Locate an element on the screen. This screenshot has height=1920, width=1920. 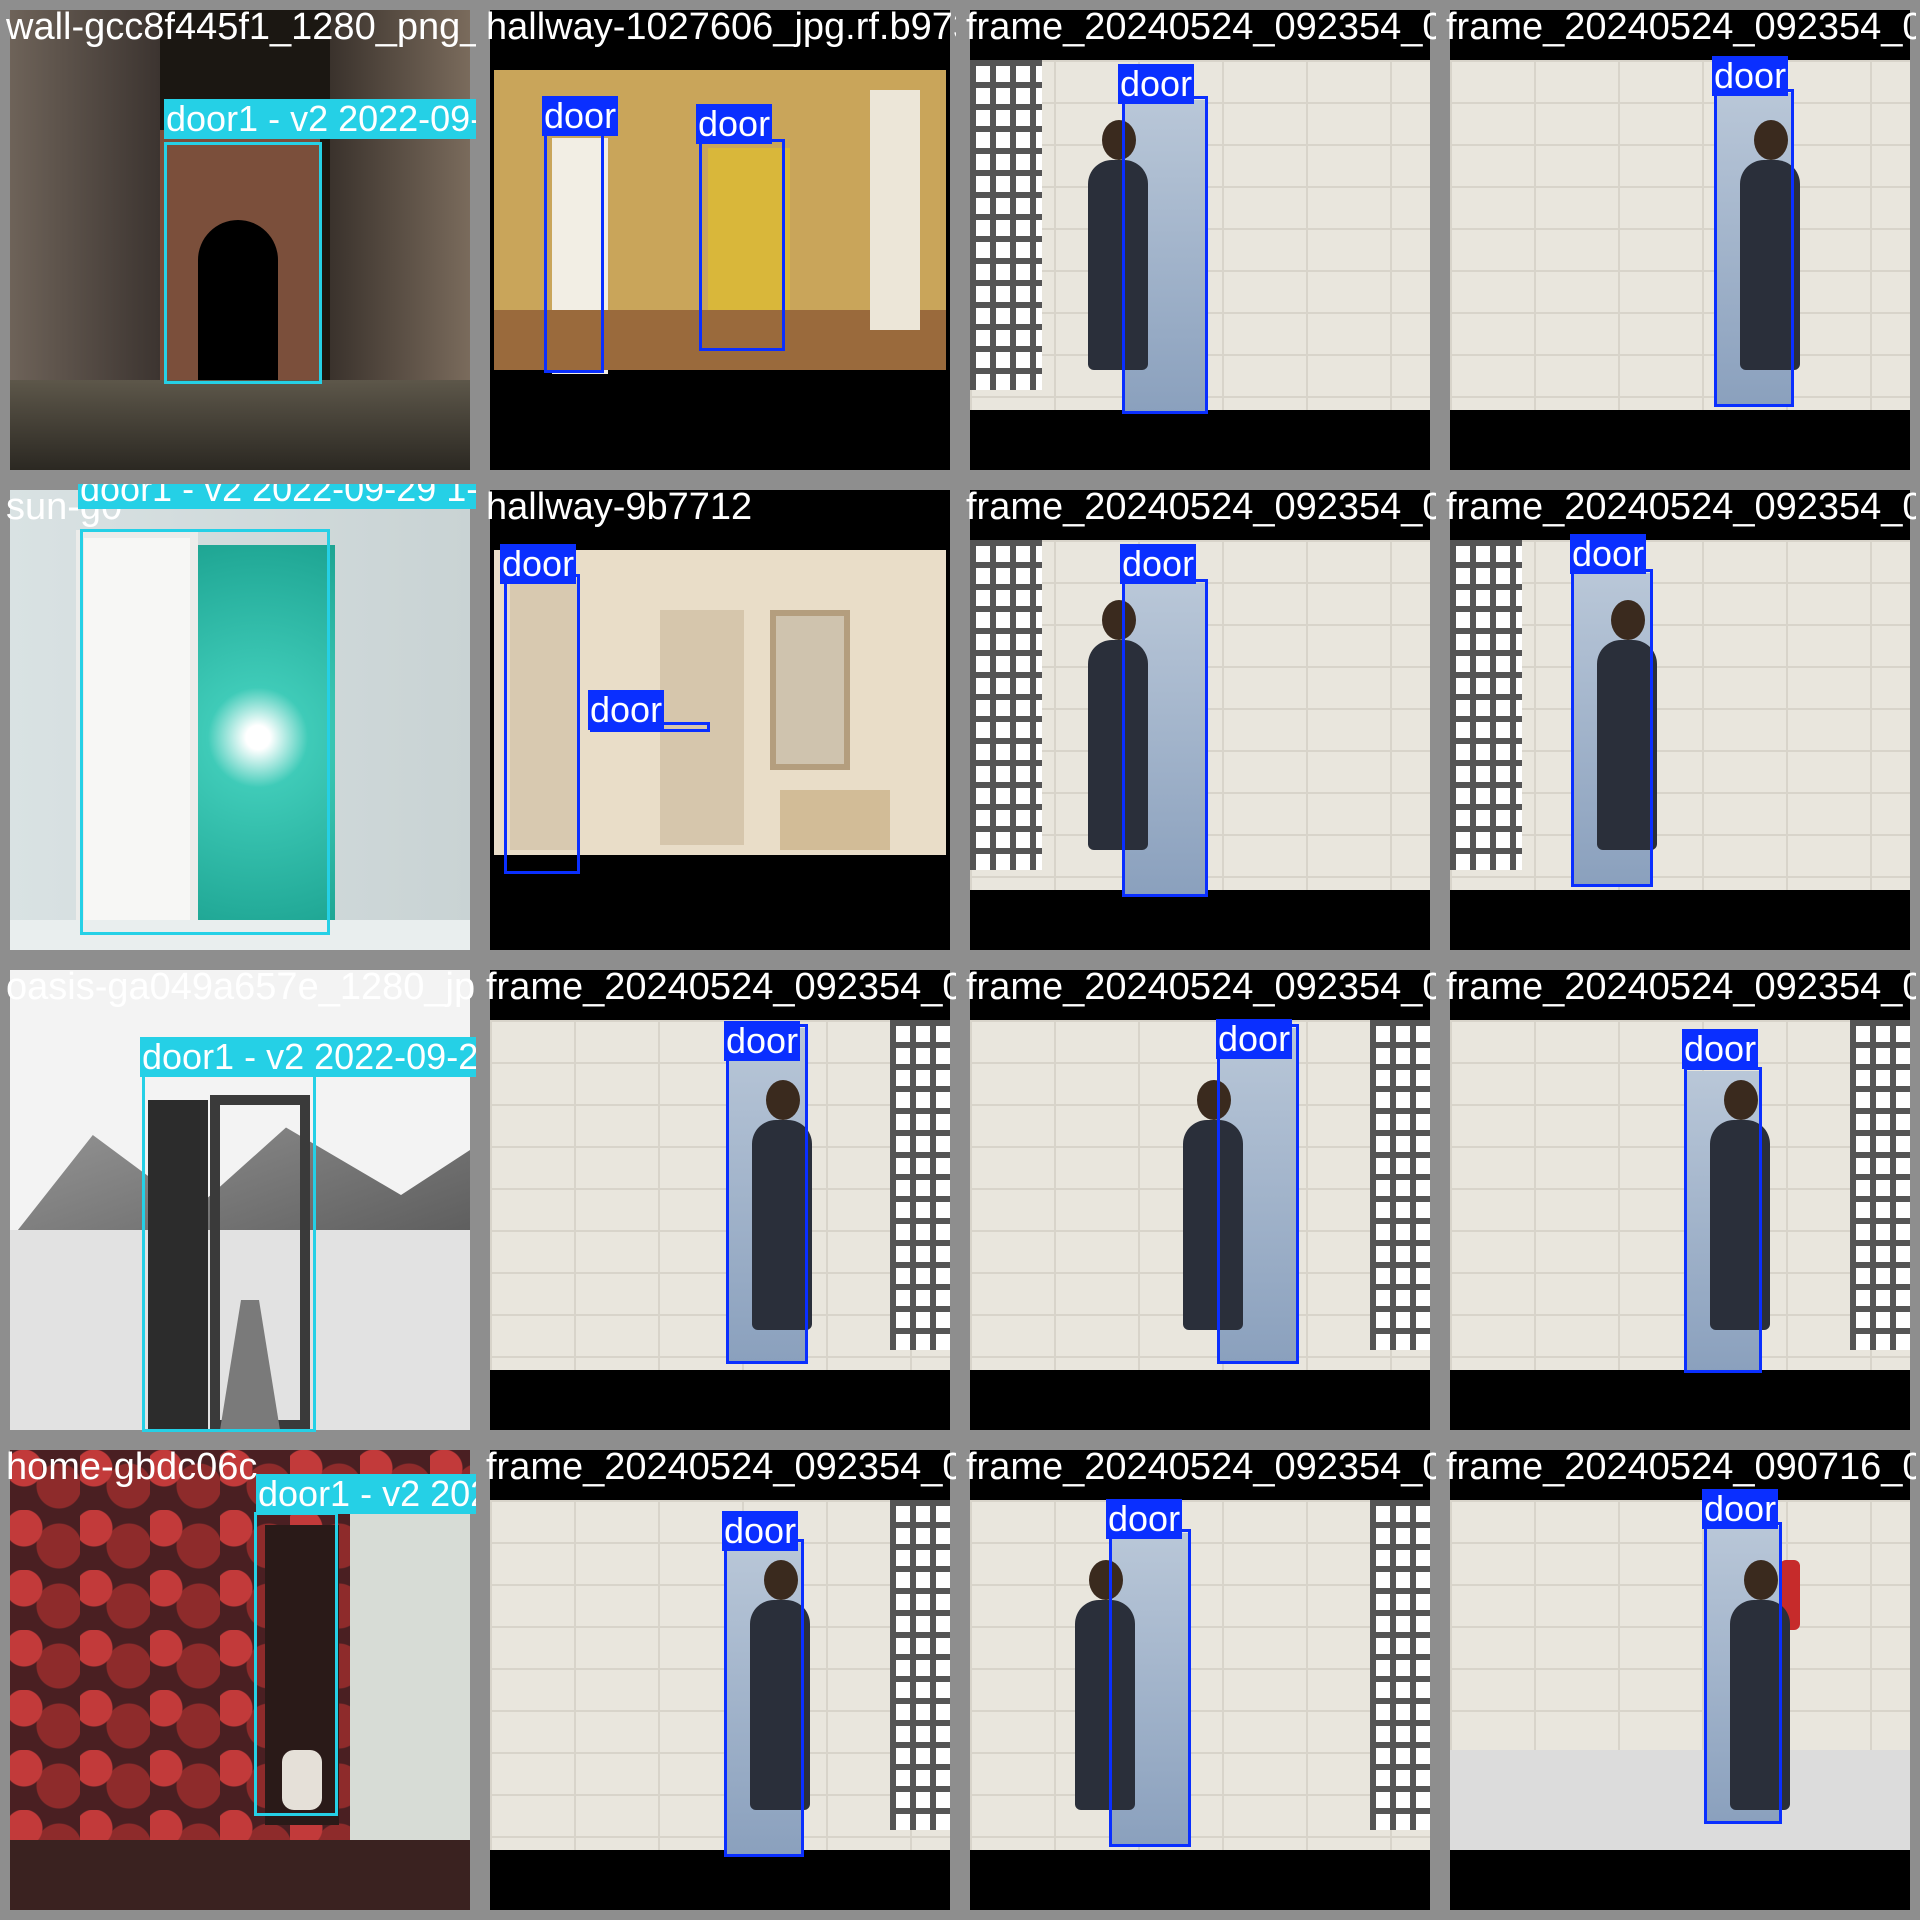
scene-teal is located at coordinates (265, 737).